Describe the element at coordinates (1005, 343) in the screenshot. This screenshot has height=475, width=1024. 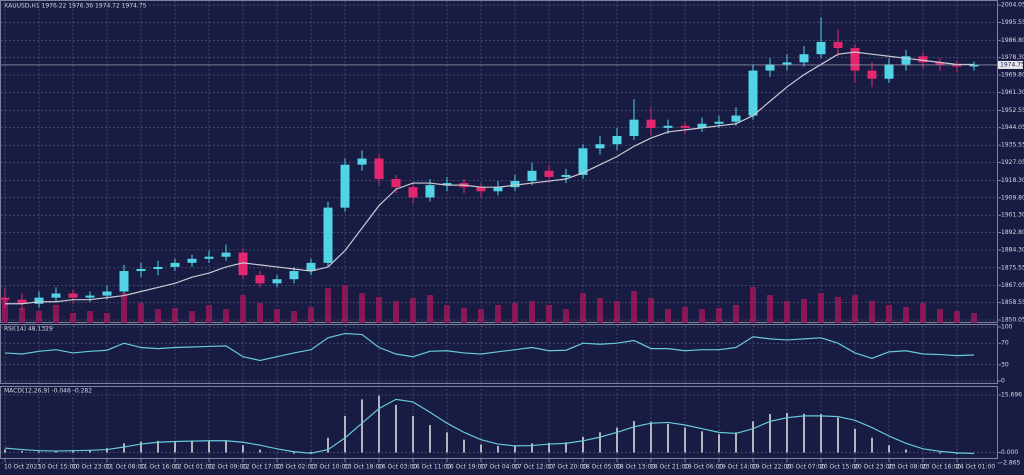
I see `y-tick-label: 70` at that location.